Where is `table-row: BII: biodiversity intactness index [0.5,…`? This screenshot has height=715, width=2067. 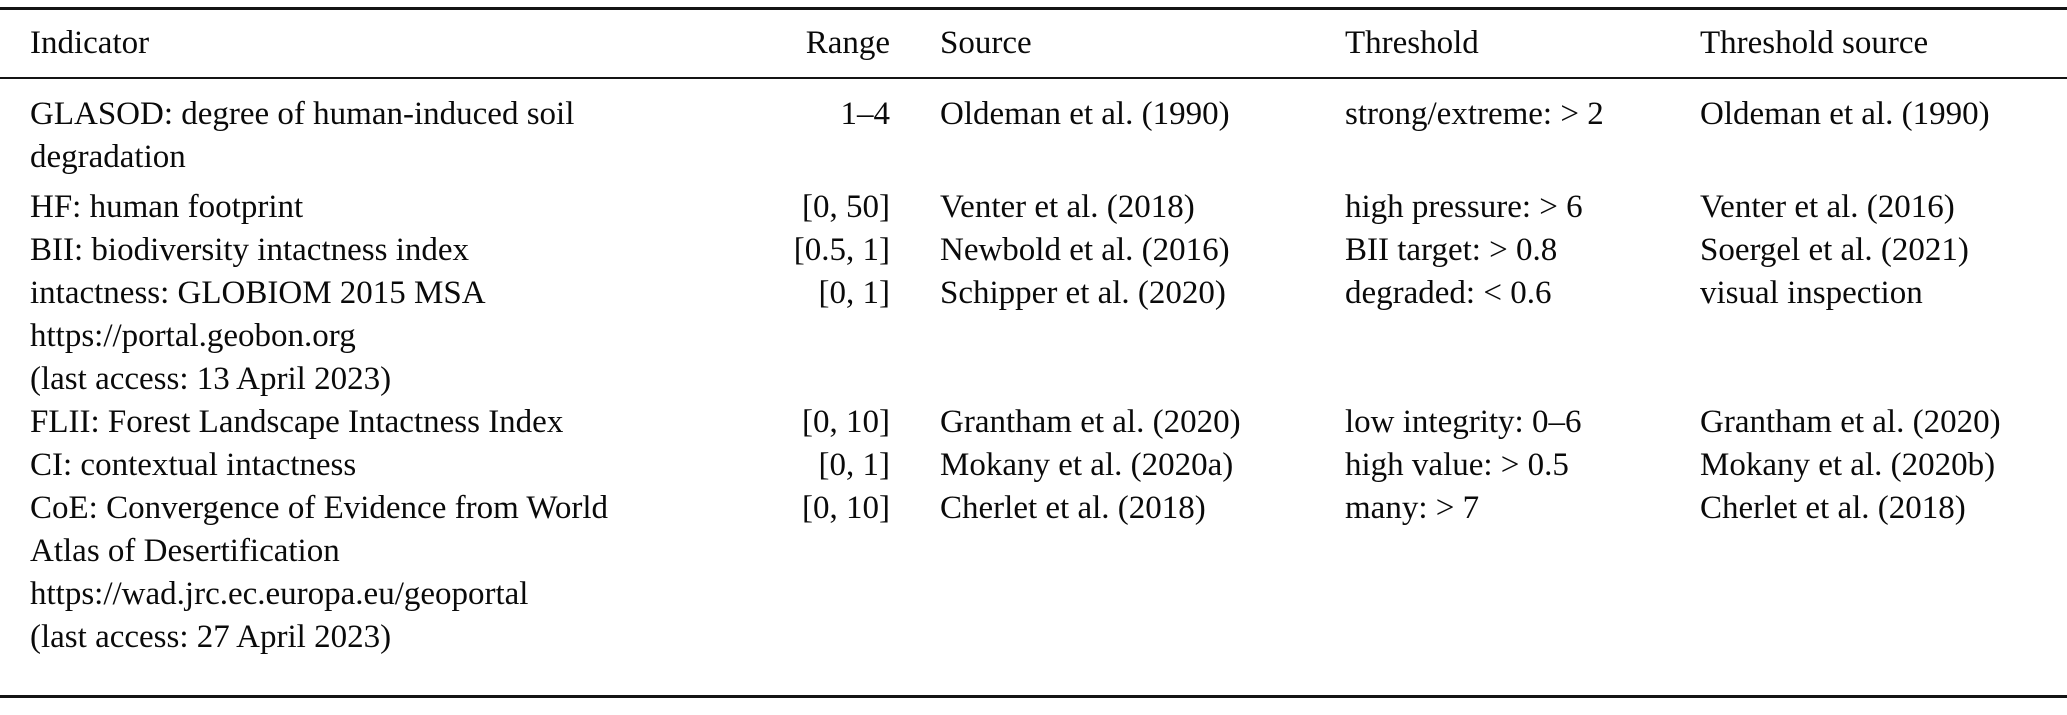 table-row: BII: biodiversity intactness index [0.5,… is located at coordinates (1033, 250).